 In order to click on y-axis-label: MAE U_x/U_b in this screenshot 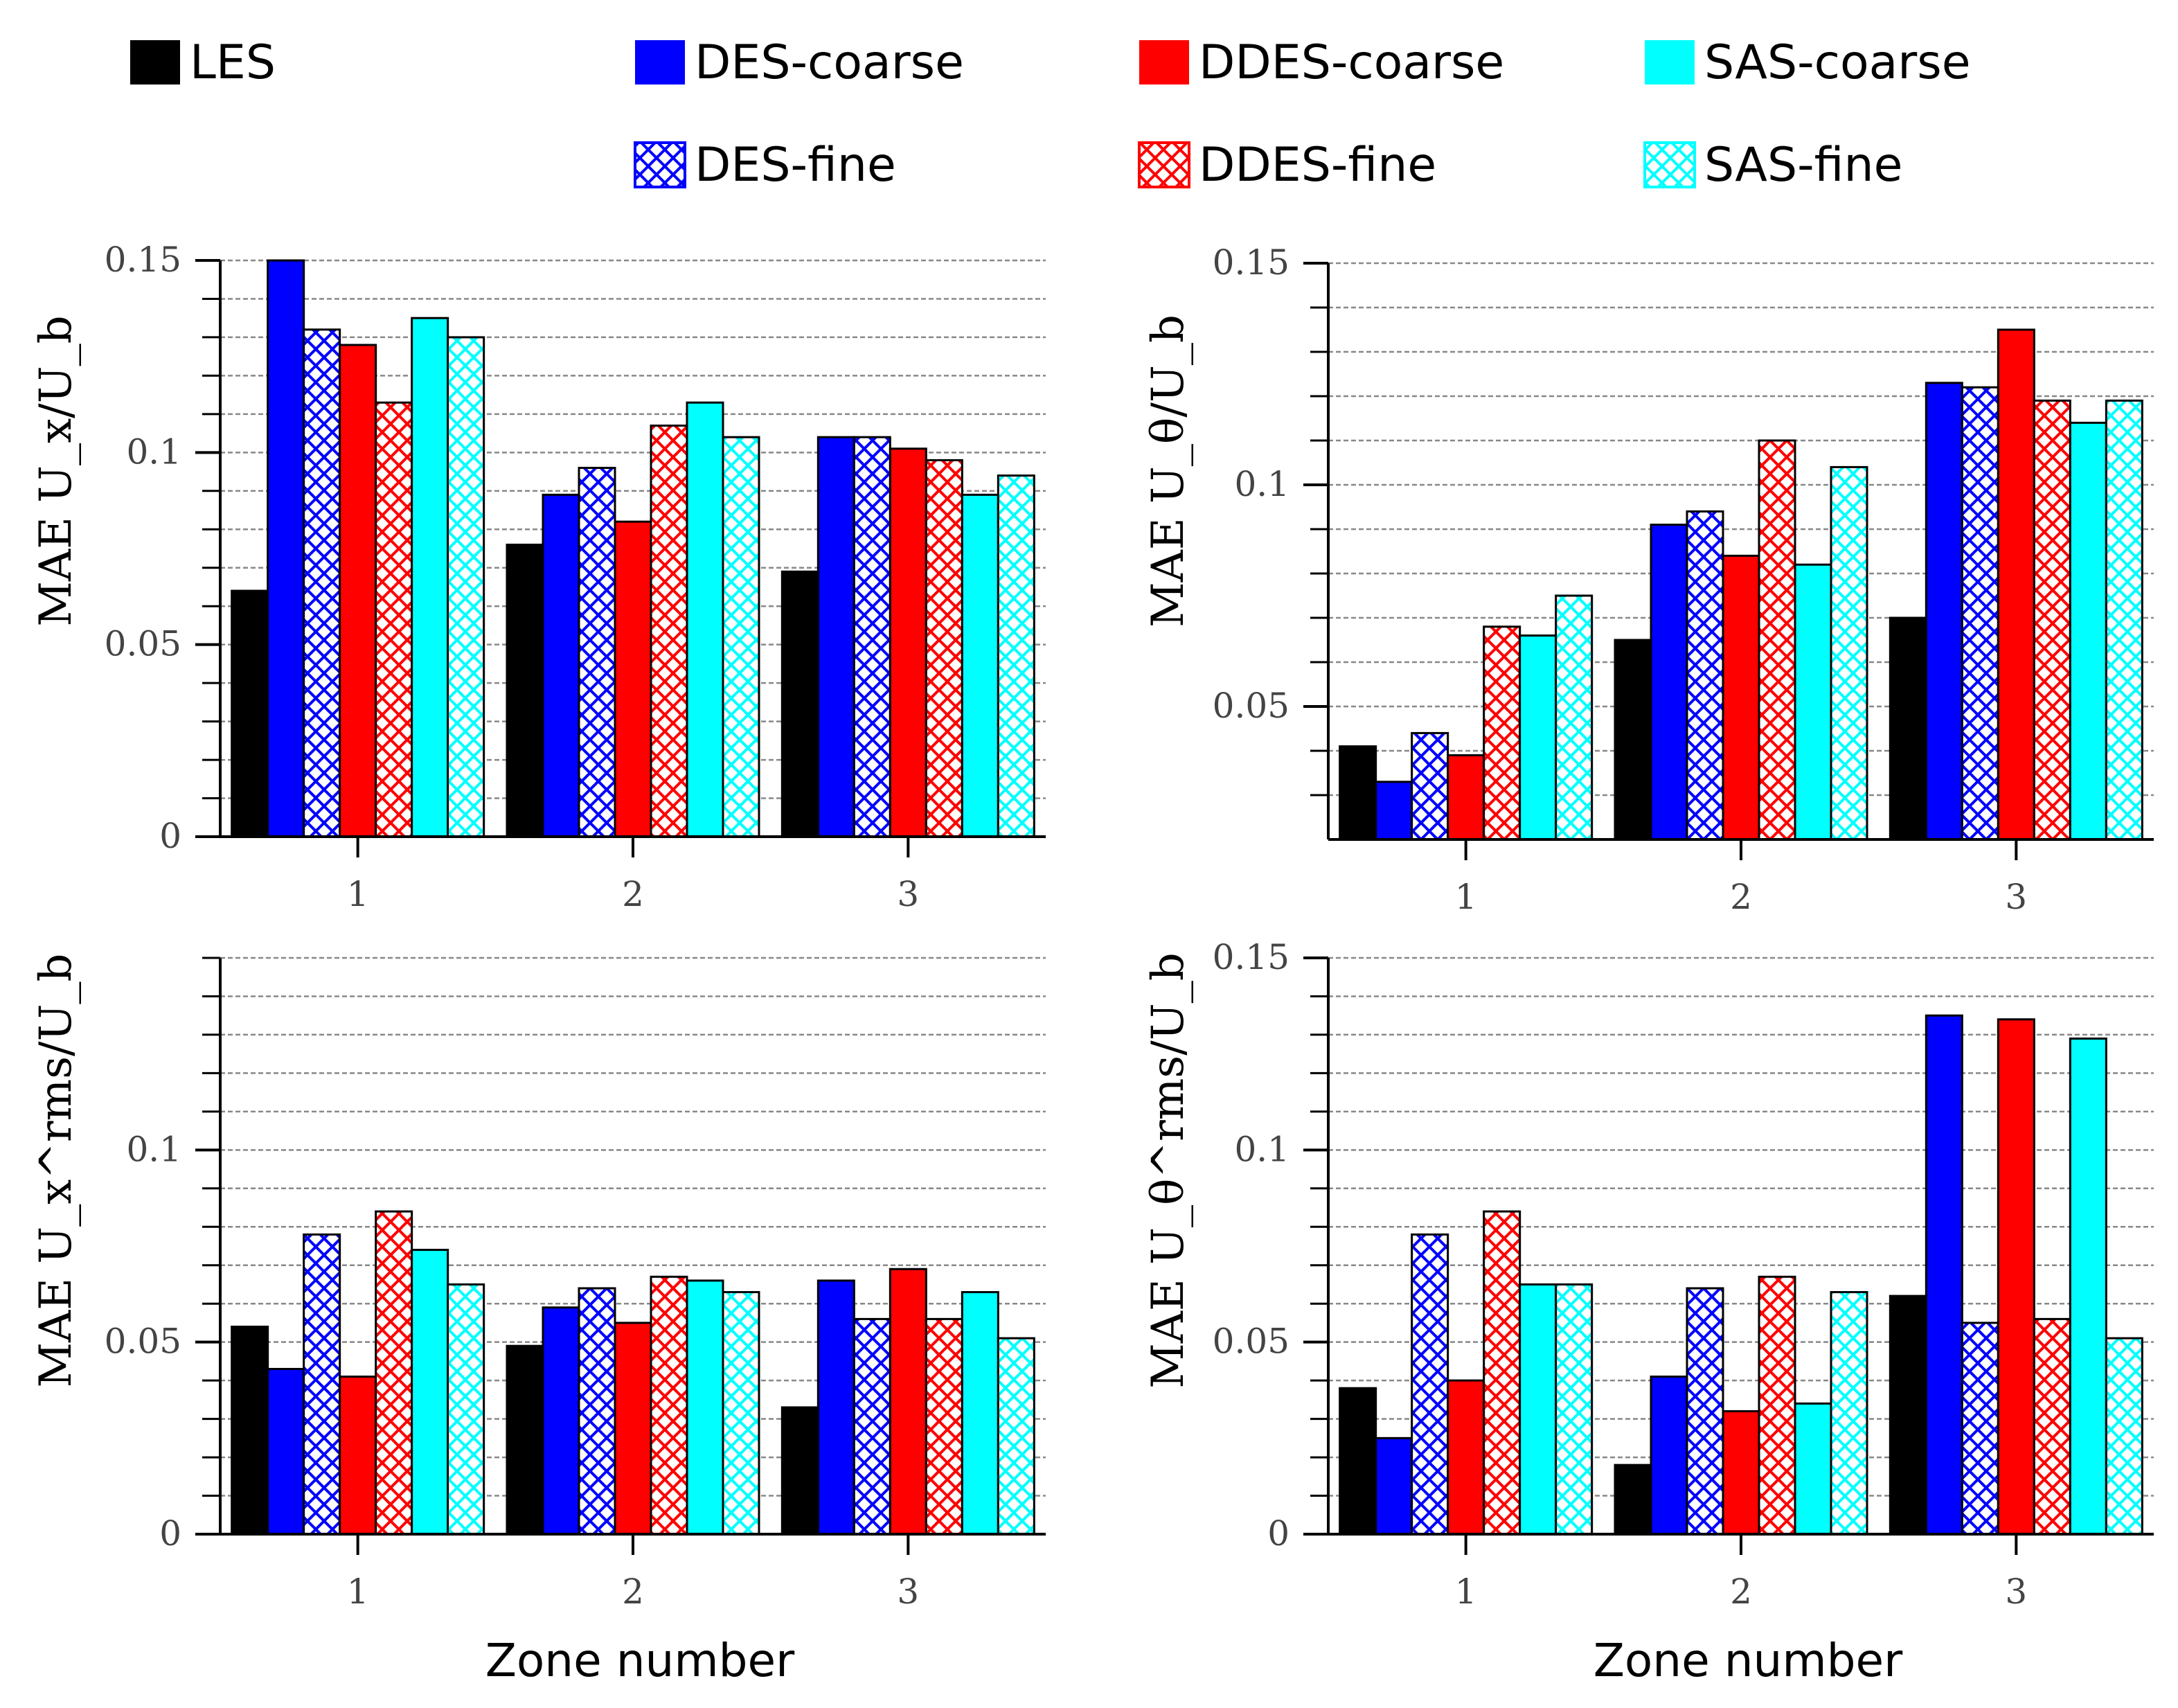, I will do `click(56, 470)`.